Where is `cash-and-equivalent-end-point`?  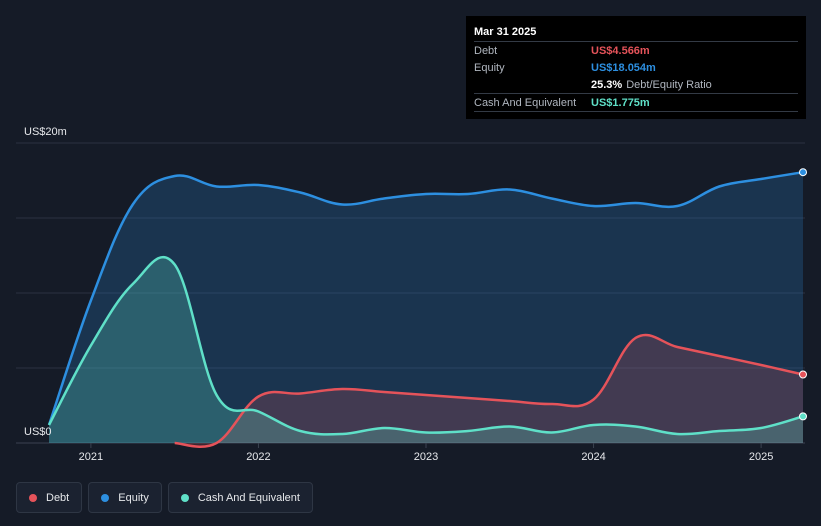
cash-and-equivalent-end-point is located at coordinates (803, 416).